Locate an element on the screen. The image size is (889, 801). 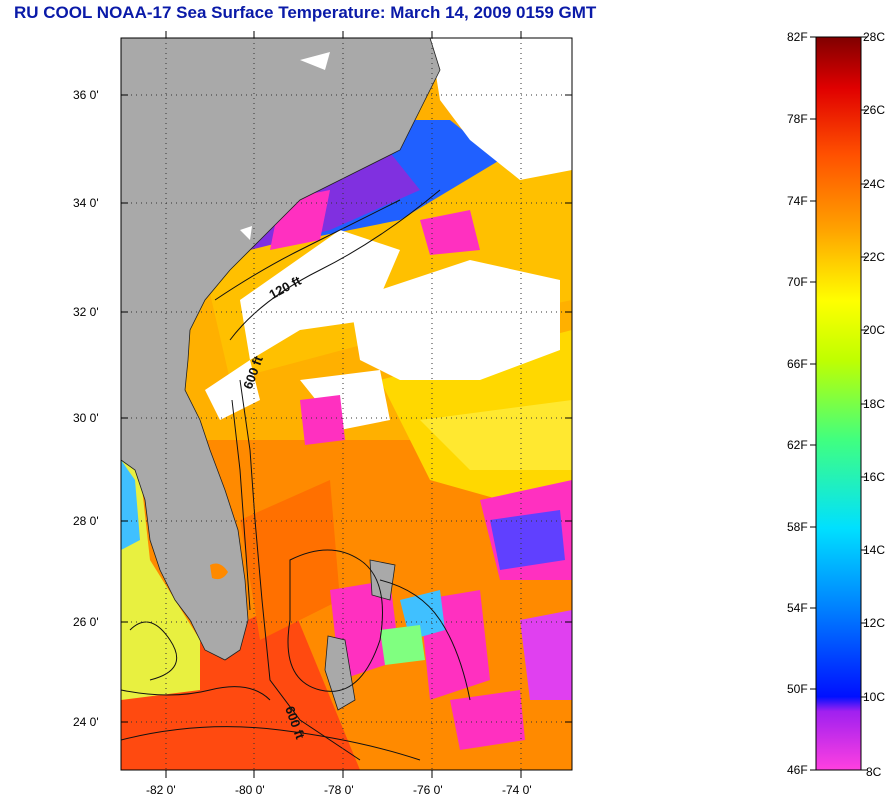
colorbar-f-label: 46F is located at coordinates (797, 770).